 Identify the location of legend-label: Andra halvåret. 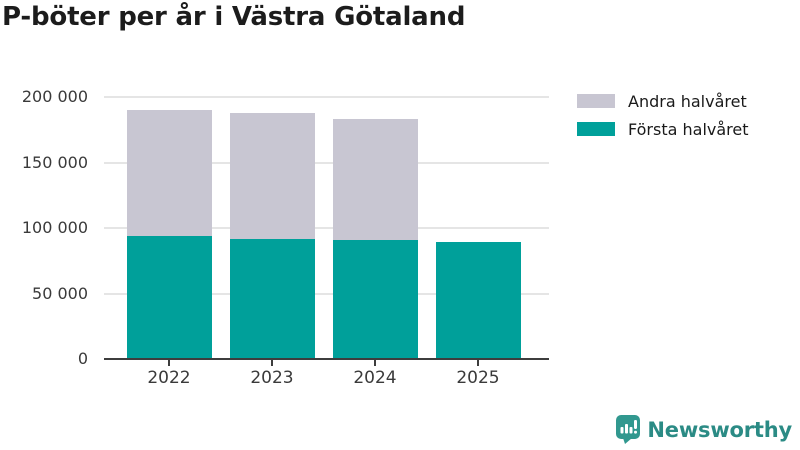
(687, 101).